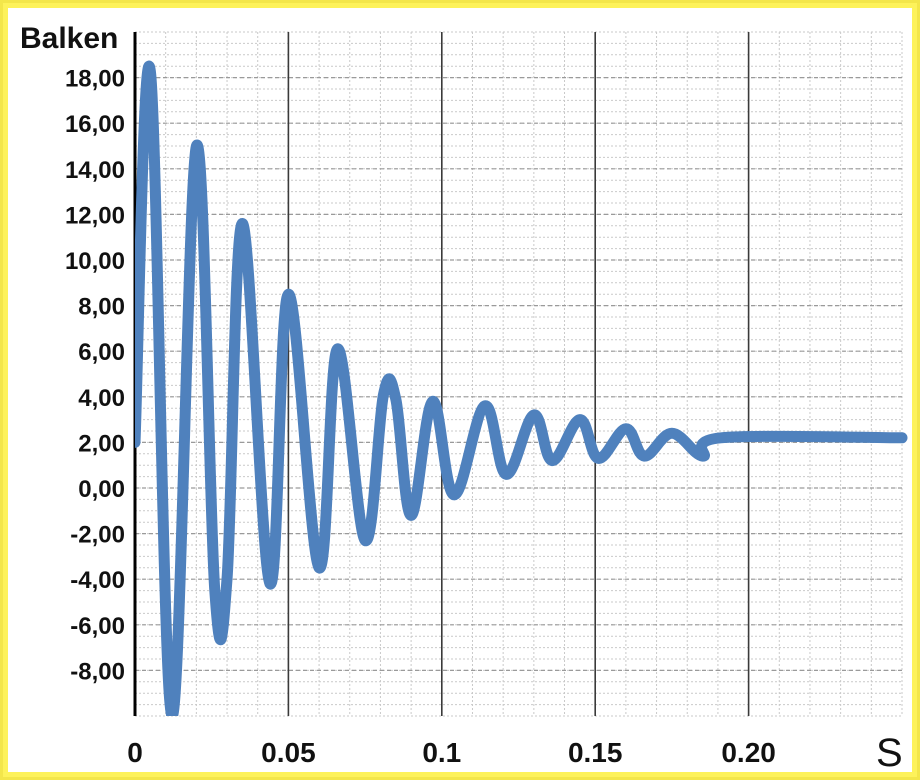 The height and width of the screenshot is (780, 920). What do you see at coordinates (101, 489) in the screenshot?
I see `y-tick-label: 0,00` at bounding box center [101, 489].